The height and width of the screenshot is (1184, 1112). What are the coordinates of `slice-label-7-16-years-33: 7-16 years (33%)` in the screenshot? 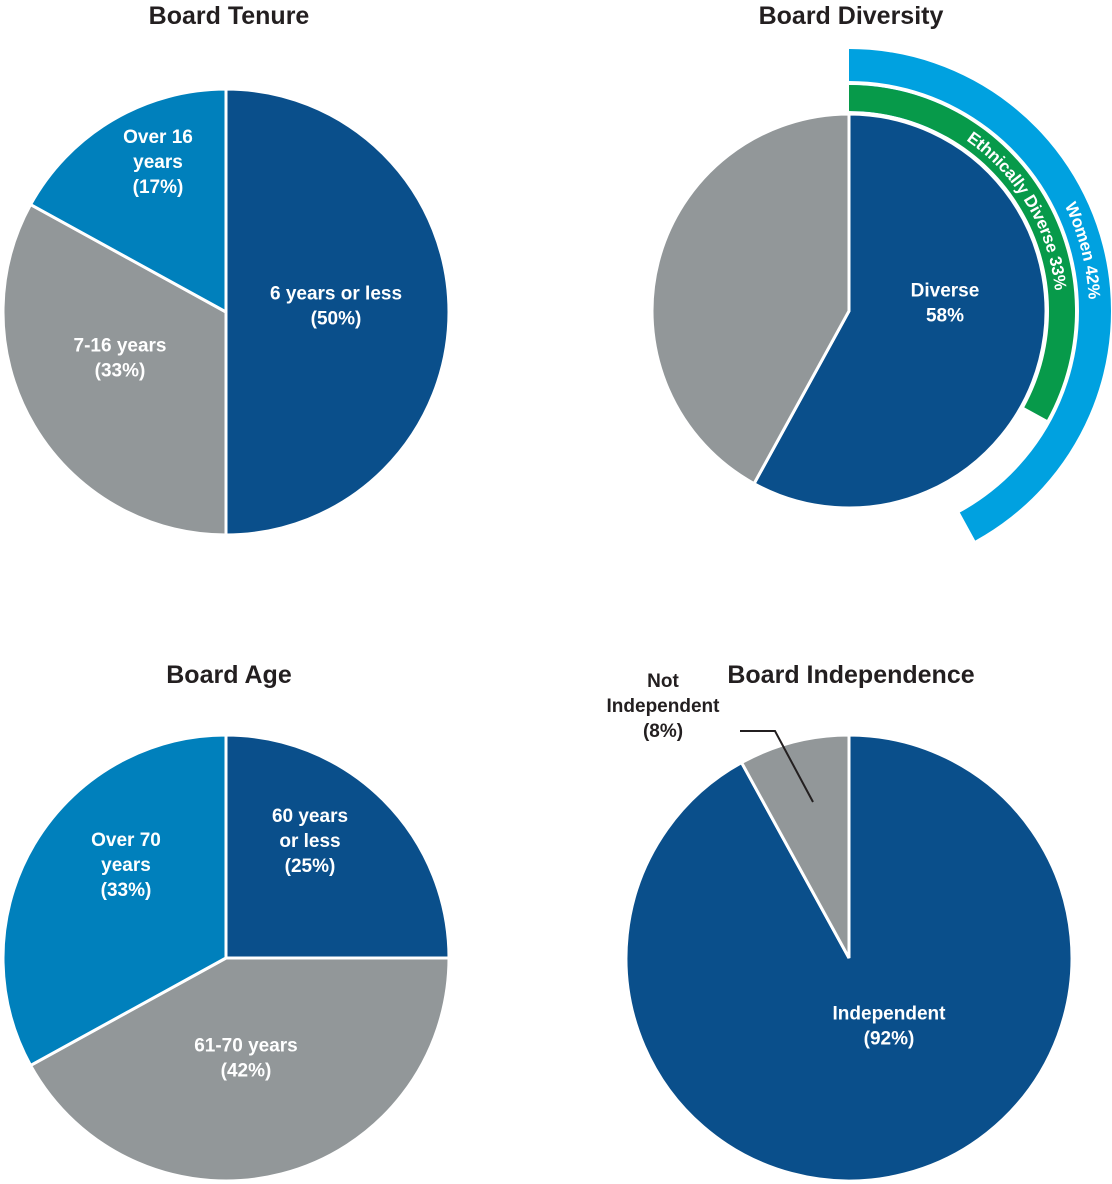 It's located at (120, 359).